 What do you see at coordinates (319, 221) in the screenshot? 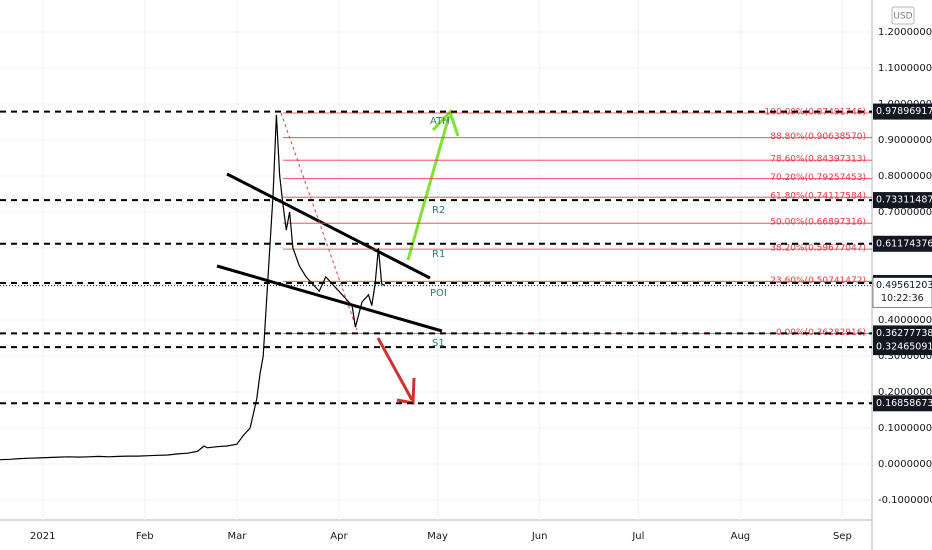
I see `fib-diagonal` at bounding box center [319, 221].